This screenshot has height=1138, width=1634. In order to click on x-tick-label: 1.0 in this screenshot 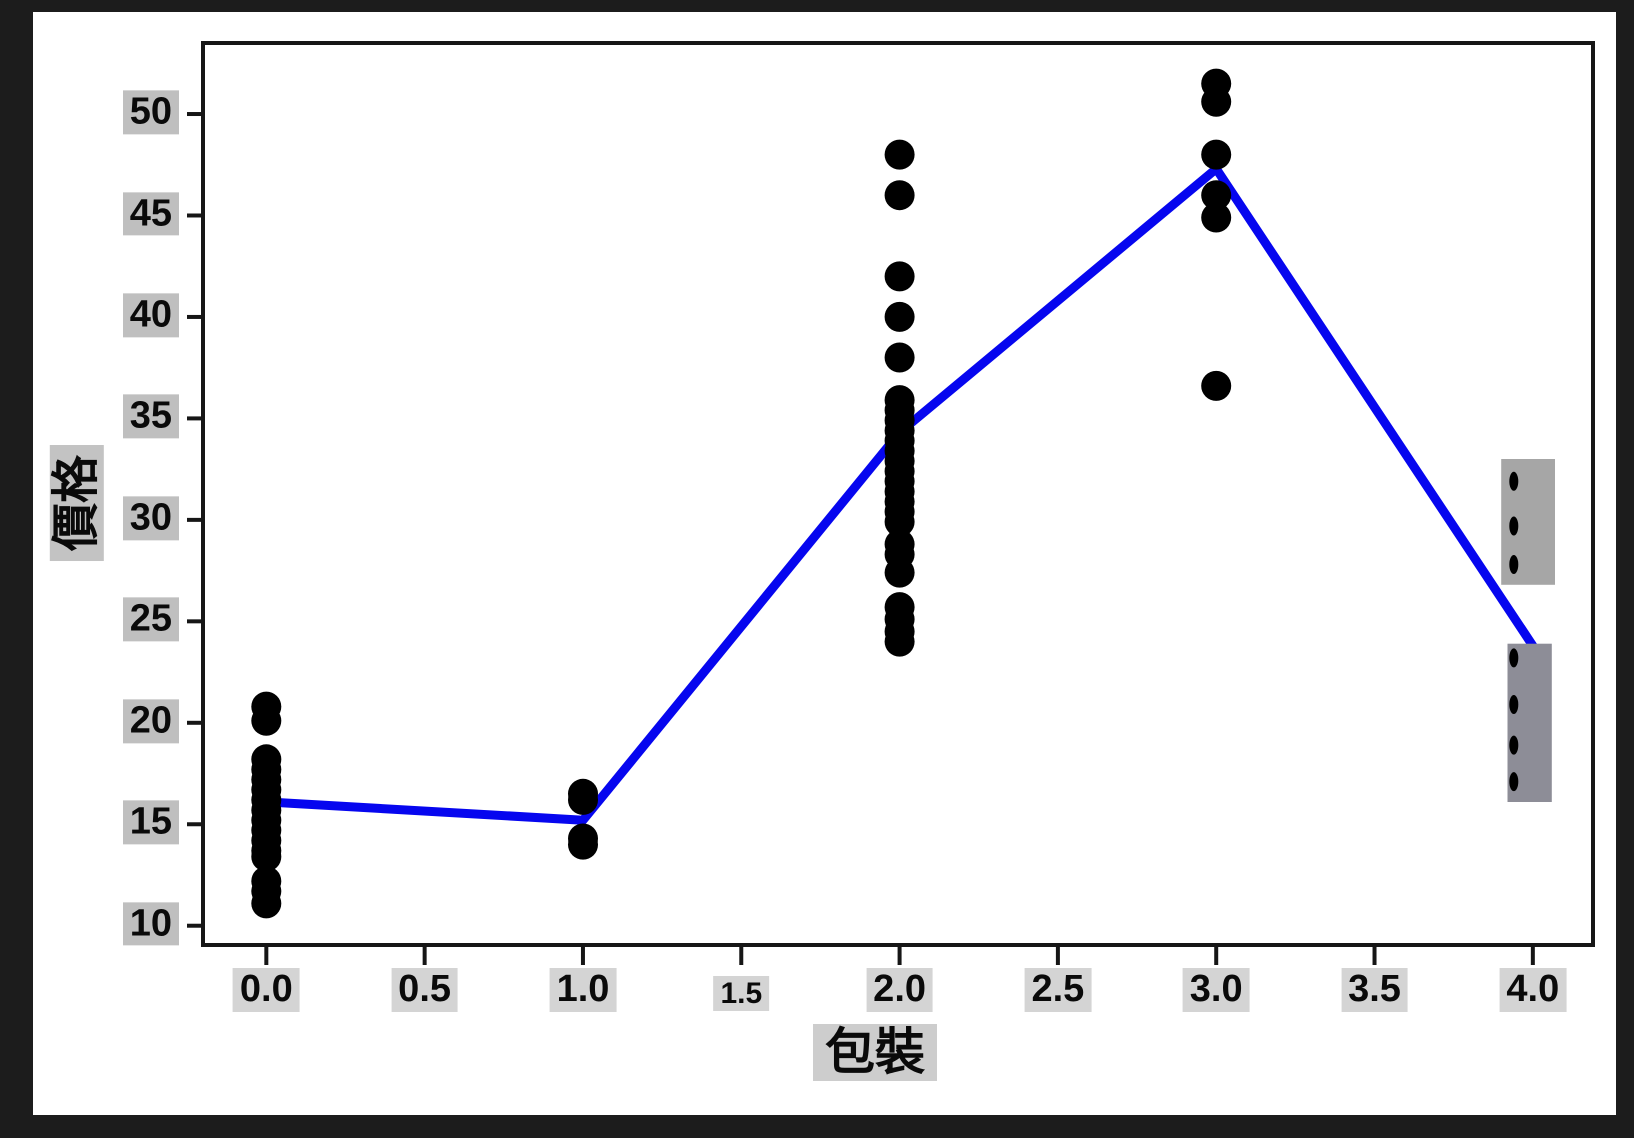, I will do `click(583, 990)`.